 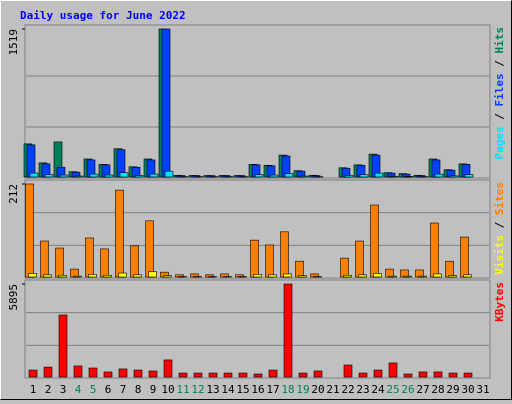 What do you see at coordinates (13, 297) in the screenshot?
I see `y-tick-label: 5895` at bounding box center [13, 297].